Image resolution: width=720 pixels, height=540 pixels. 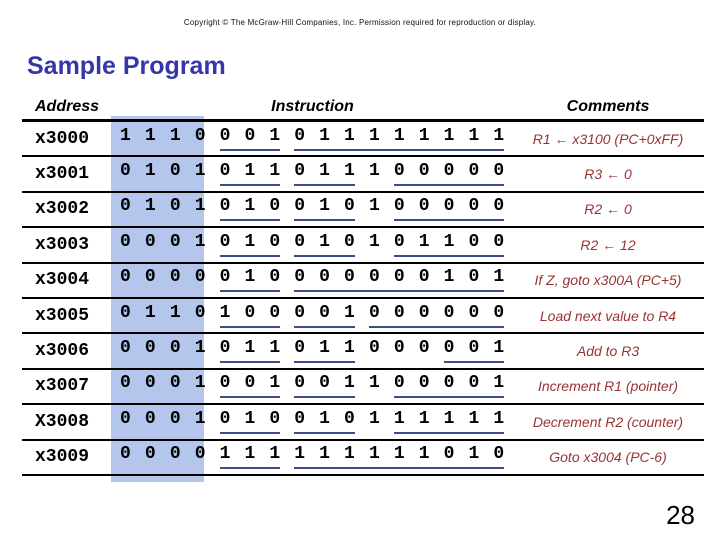 I want to click on address-cell: x3001, so click(x=67, y=174).